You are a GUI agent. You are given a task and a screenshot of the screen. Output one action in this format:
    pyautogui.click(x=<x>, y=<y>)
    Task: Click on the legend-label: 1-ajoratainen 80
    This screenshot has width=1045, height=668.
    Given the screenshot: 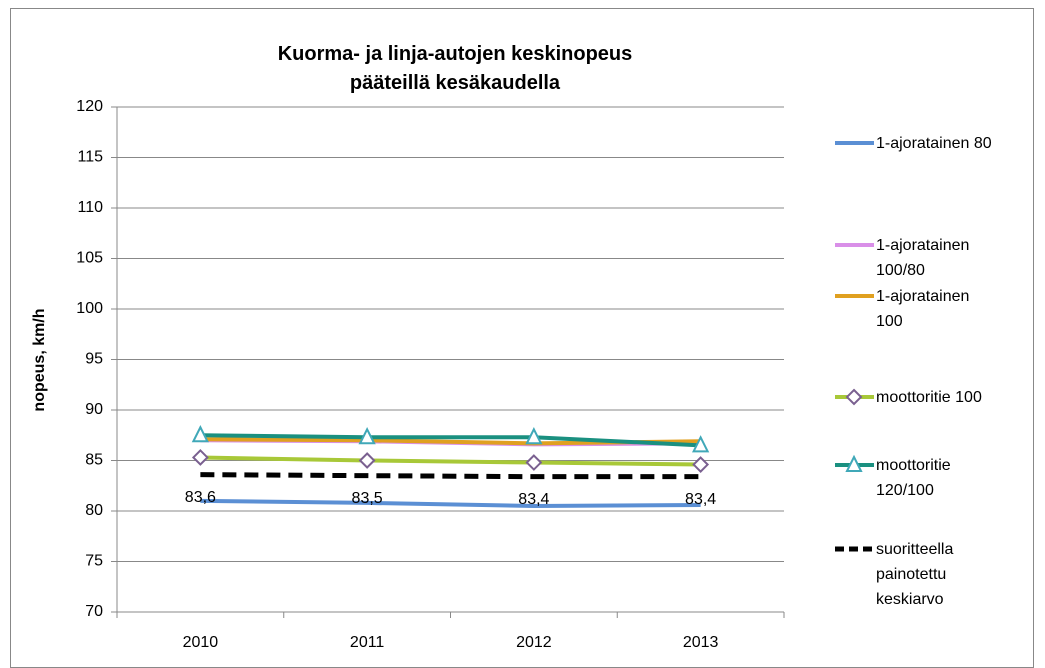 What is the action you would take?
    pyautogui.click(x=934, y=143)
    